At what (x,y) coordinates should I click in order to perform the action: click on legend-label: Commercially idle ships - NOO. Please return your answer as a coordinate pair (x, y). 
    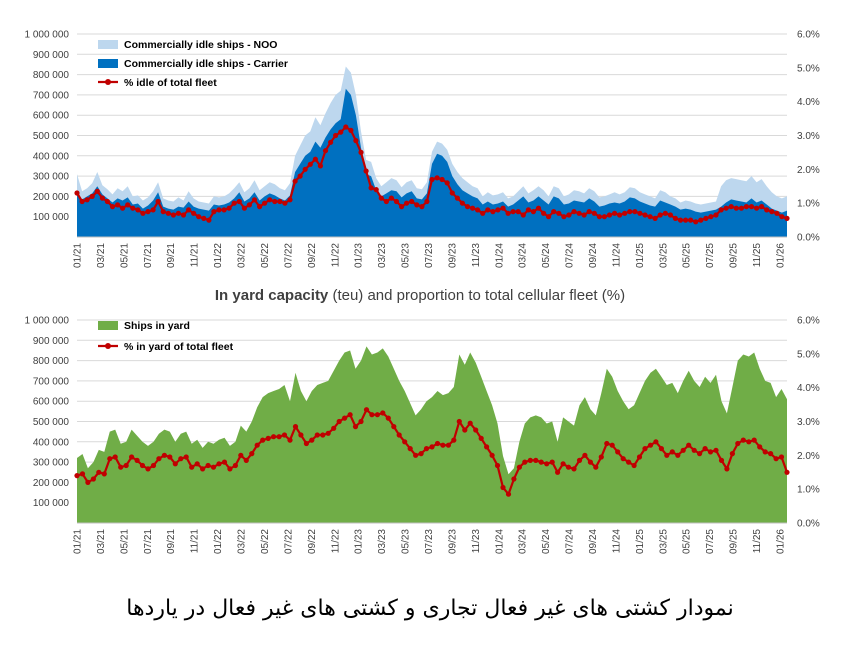
    Looking at the image, I should click on (200, 45).